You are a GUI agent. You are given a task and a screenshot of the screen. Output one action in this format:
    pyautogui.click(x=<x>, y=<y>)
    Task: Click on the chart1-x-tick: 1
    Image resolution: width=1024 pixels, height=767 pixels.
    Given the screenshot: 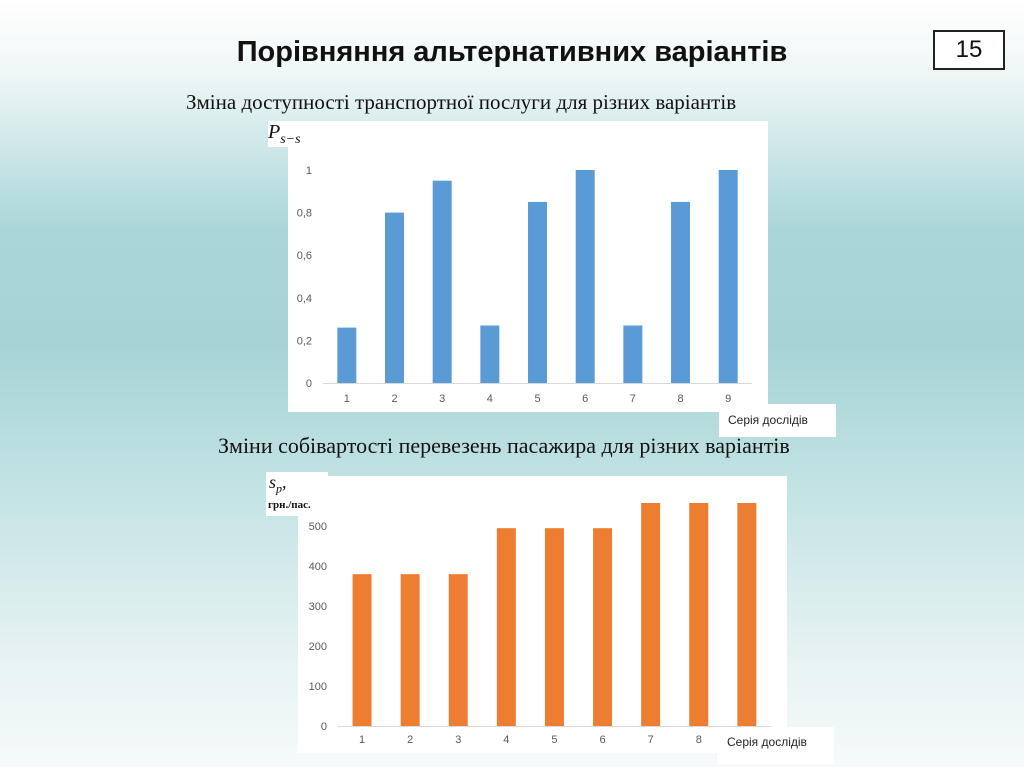 What is the action you would take?
    pyautogui.click(x=347, y=399)
    